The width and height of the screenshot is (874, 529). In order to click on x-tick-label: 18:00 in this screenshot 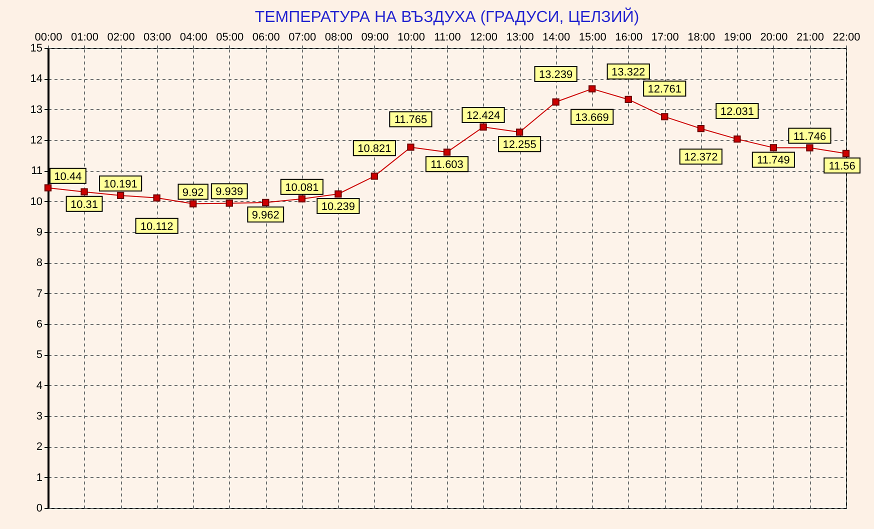, I will do `click(702, 38)`.